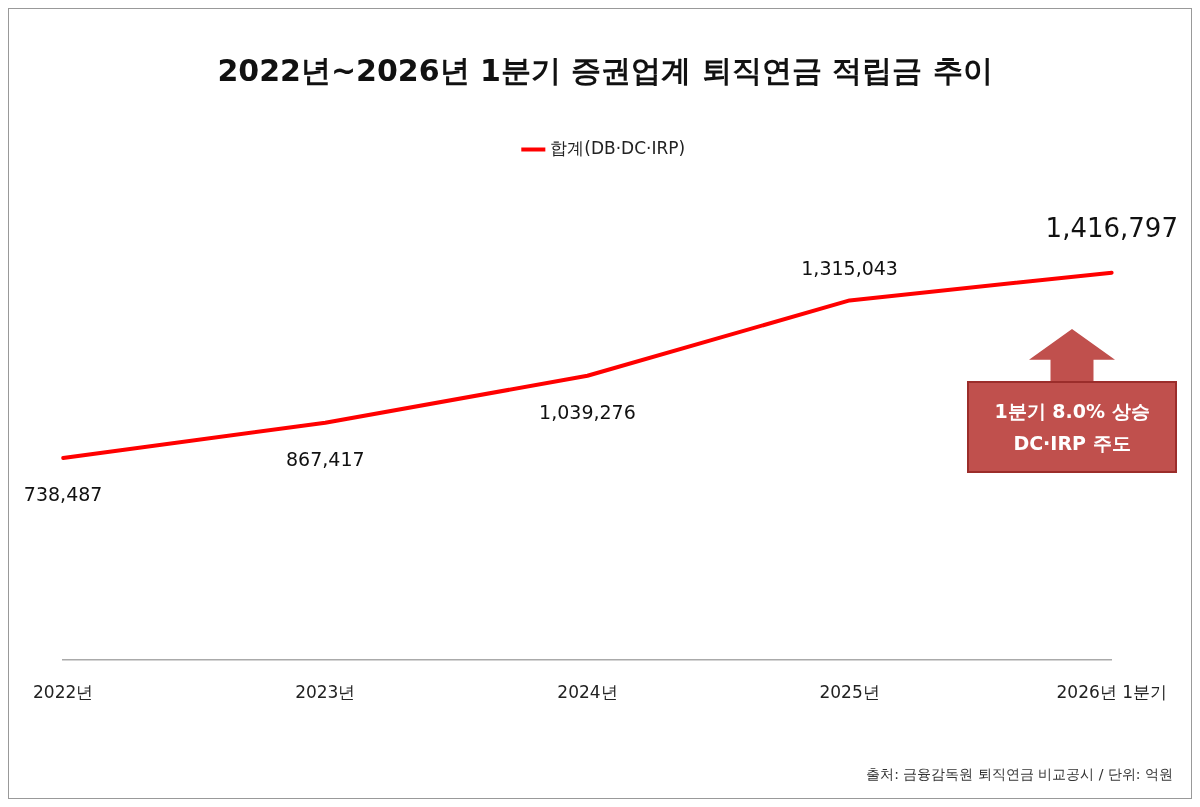 This screenshot has width=1200, height=807. I want to click on x-tick-label: 2026년 1분기, so click(1111, 692).